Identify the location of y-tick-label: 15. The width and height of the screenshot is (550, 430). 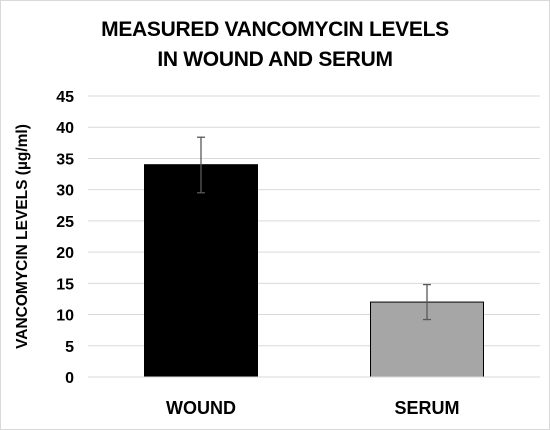
(65, 284).